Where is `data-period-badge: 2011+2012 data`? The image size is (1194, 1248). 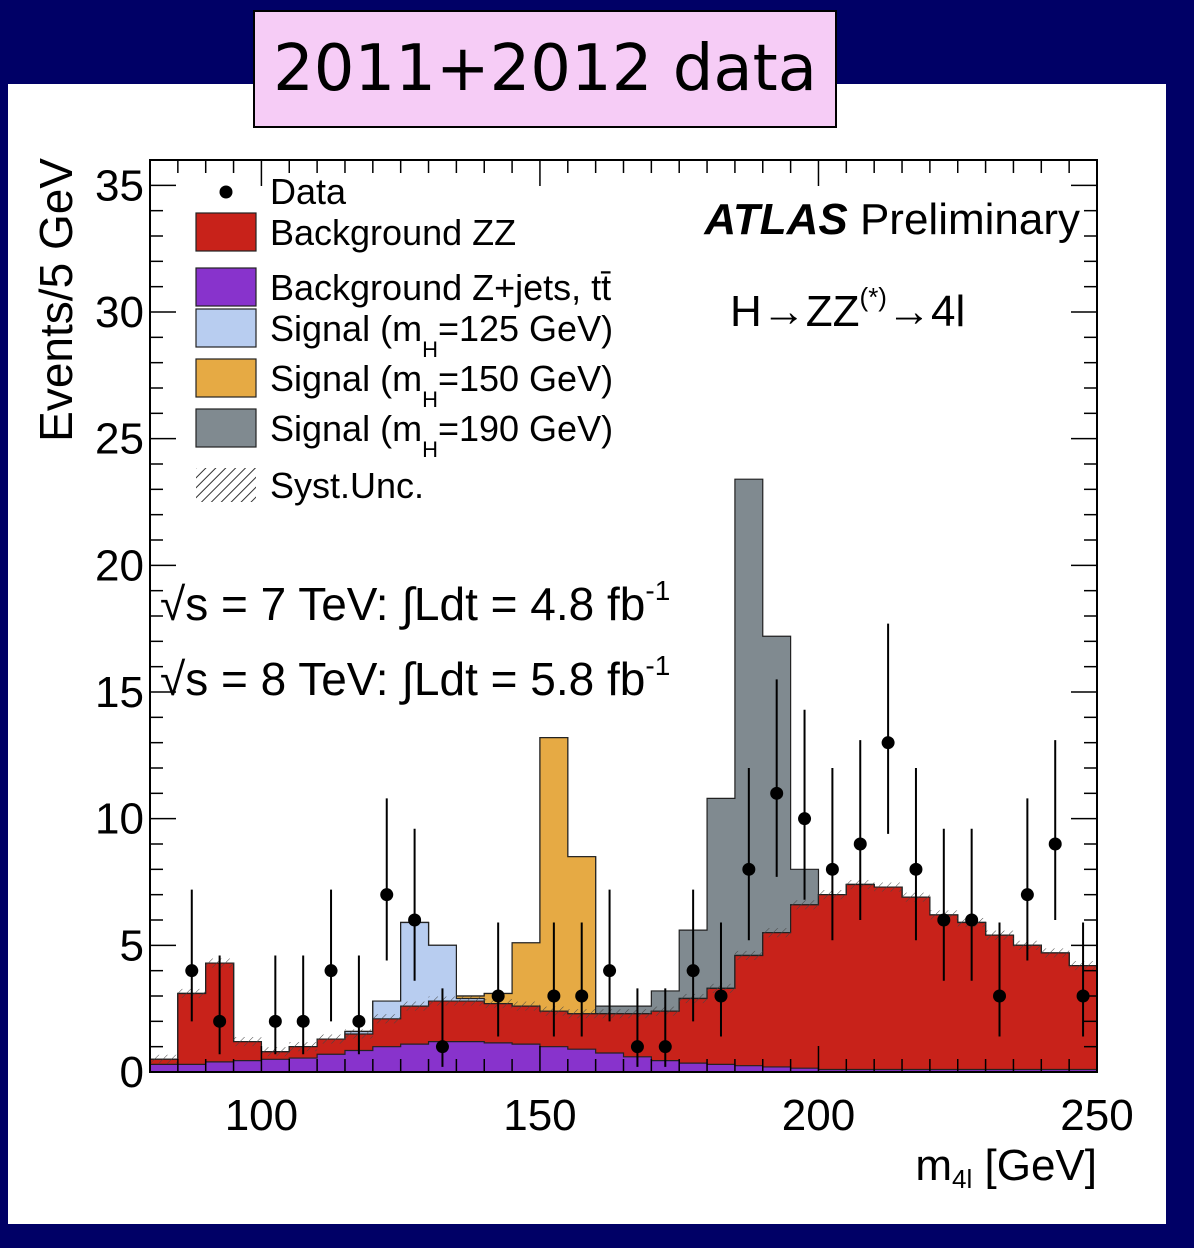
data-period-badge: 2011+2012 data is located at coordinates (545, 69).